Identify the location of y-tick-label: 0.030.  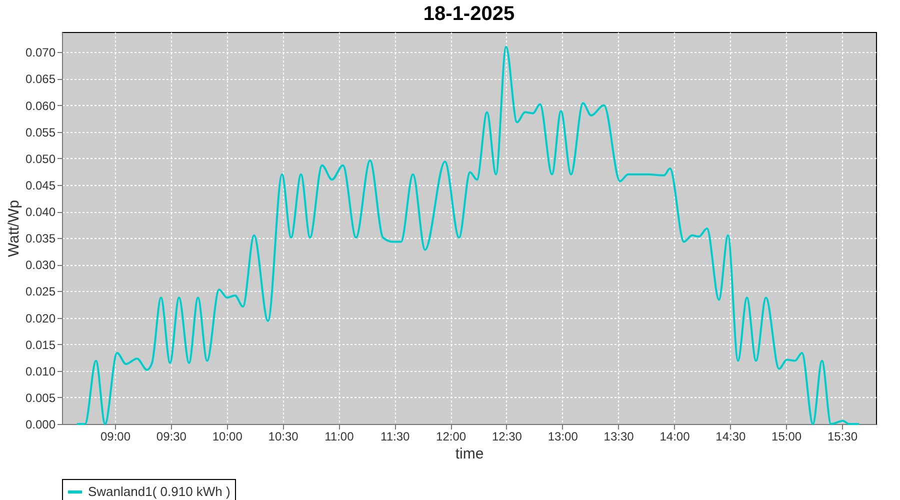
(40, 265).